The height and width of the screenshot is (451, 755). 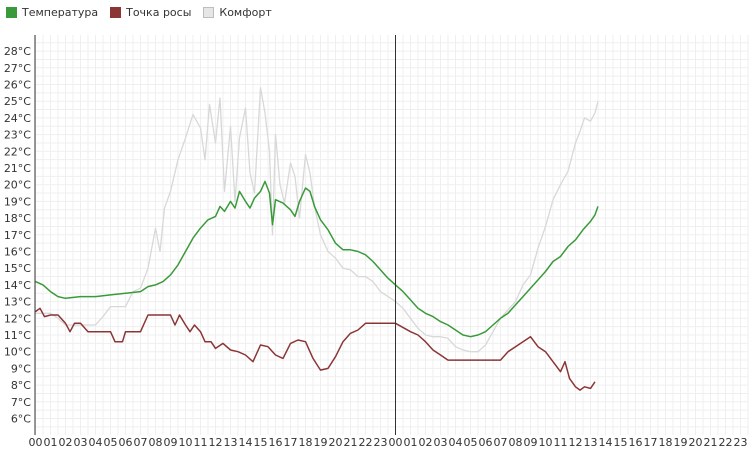 What do you see at coordinates (17, 302) in the screenshot?
I see `y-tick-label: 13°C` at bounding box center [17, 302].